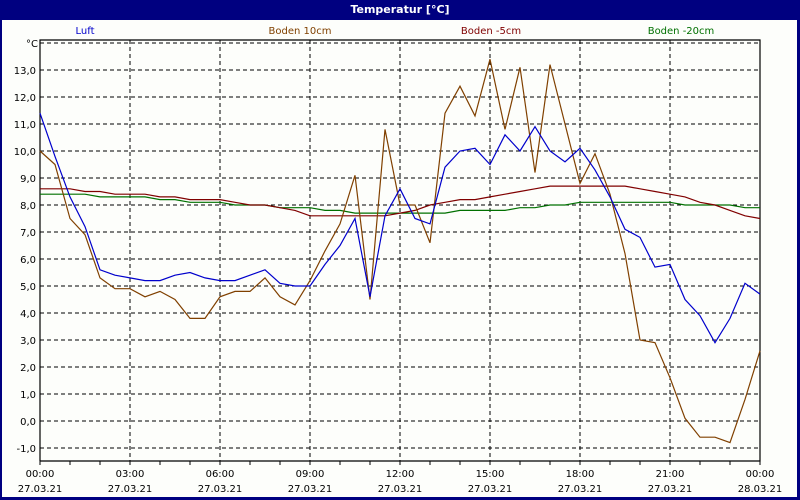  What do you see at coordinates (26, 449) in the screenshot?
I see `y-tick-label: -1,0` at bounding box center [26, 449].